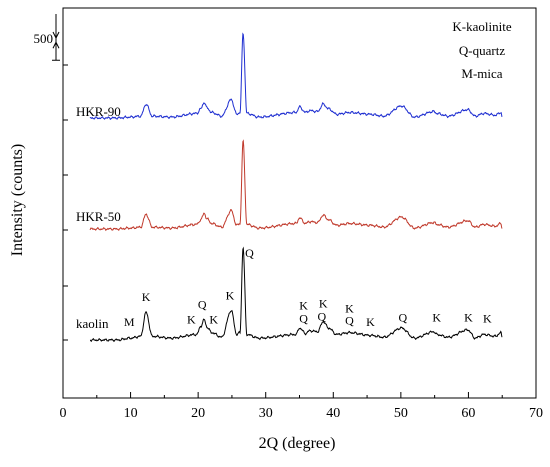 This screenshot has height=467, width=550. Describe the element at coordinates (98, 111) in the screenshot. I see `series-label-hkr-90: HKR-90` at that location.